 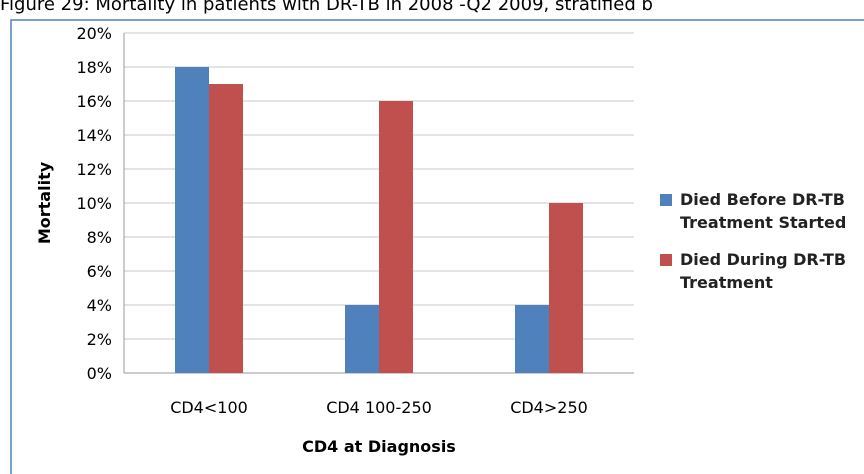 What do you see at coordinates (94, 135) in the screenshot?
I see `y-tick-label: 14%` at bounding box center [94, 135].